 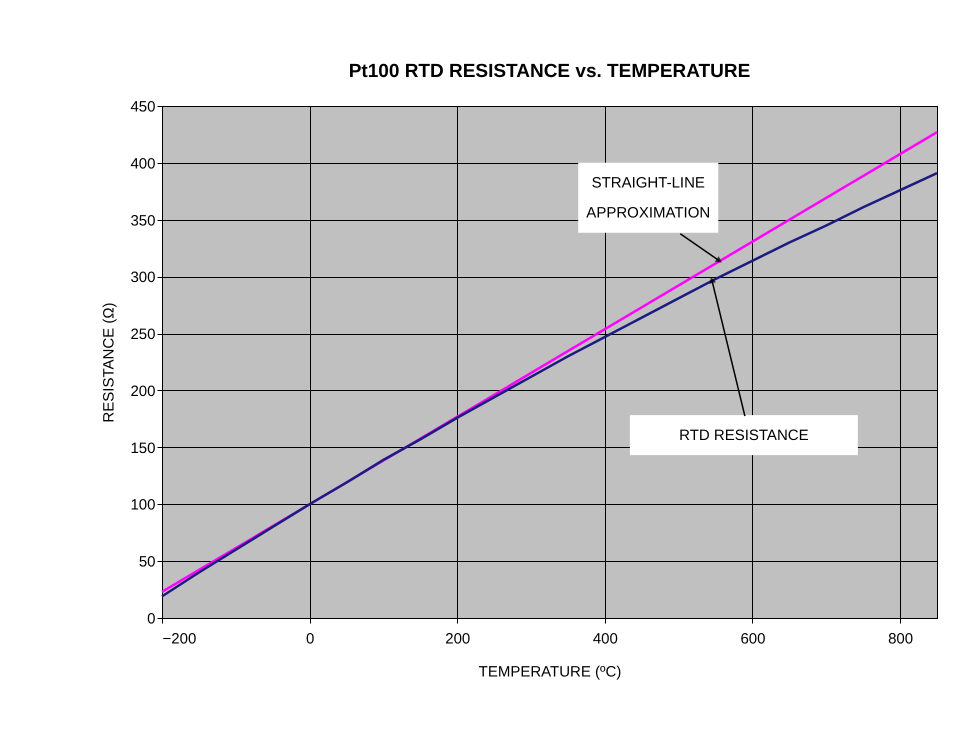 I want to click on x-tick-label: 600, so click(x=753, y=639).